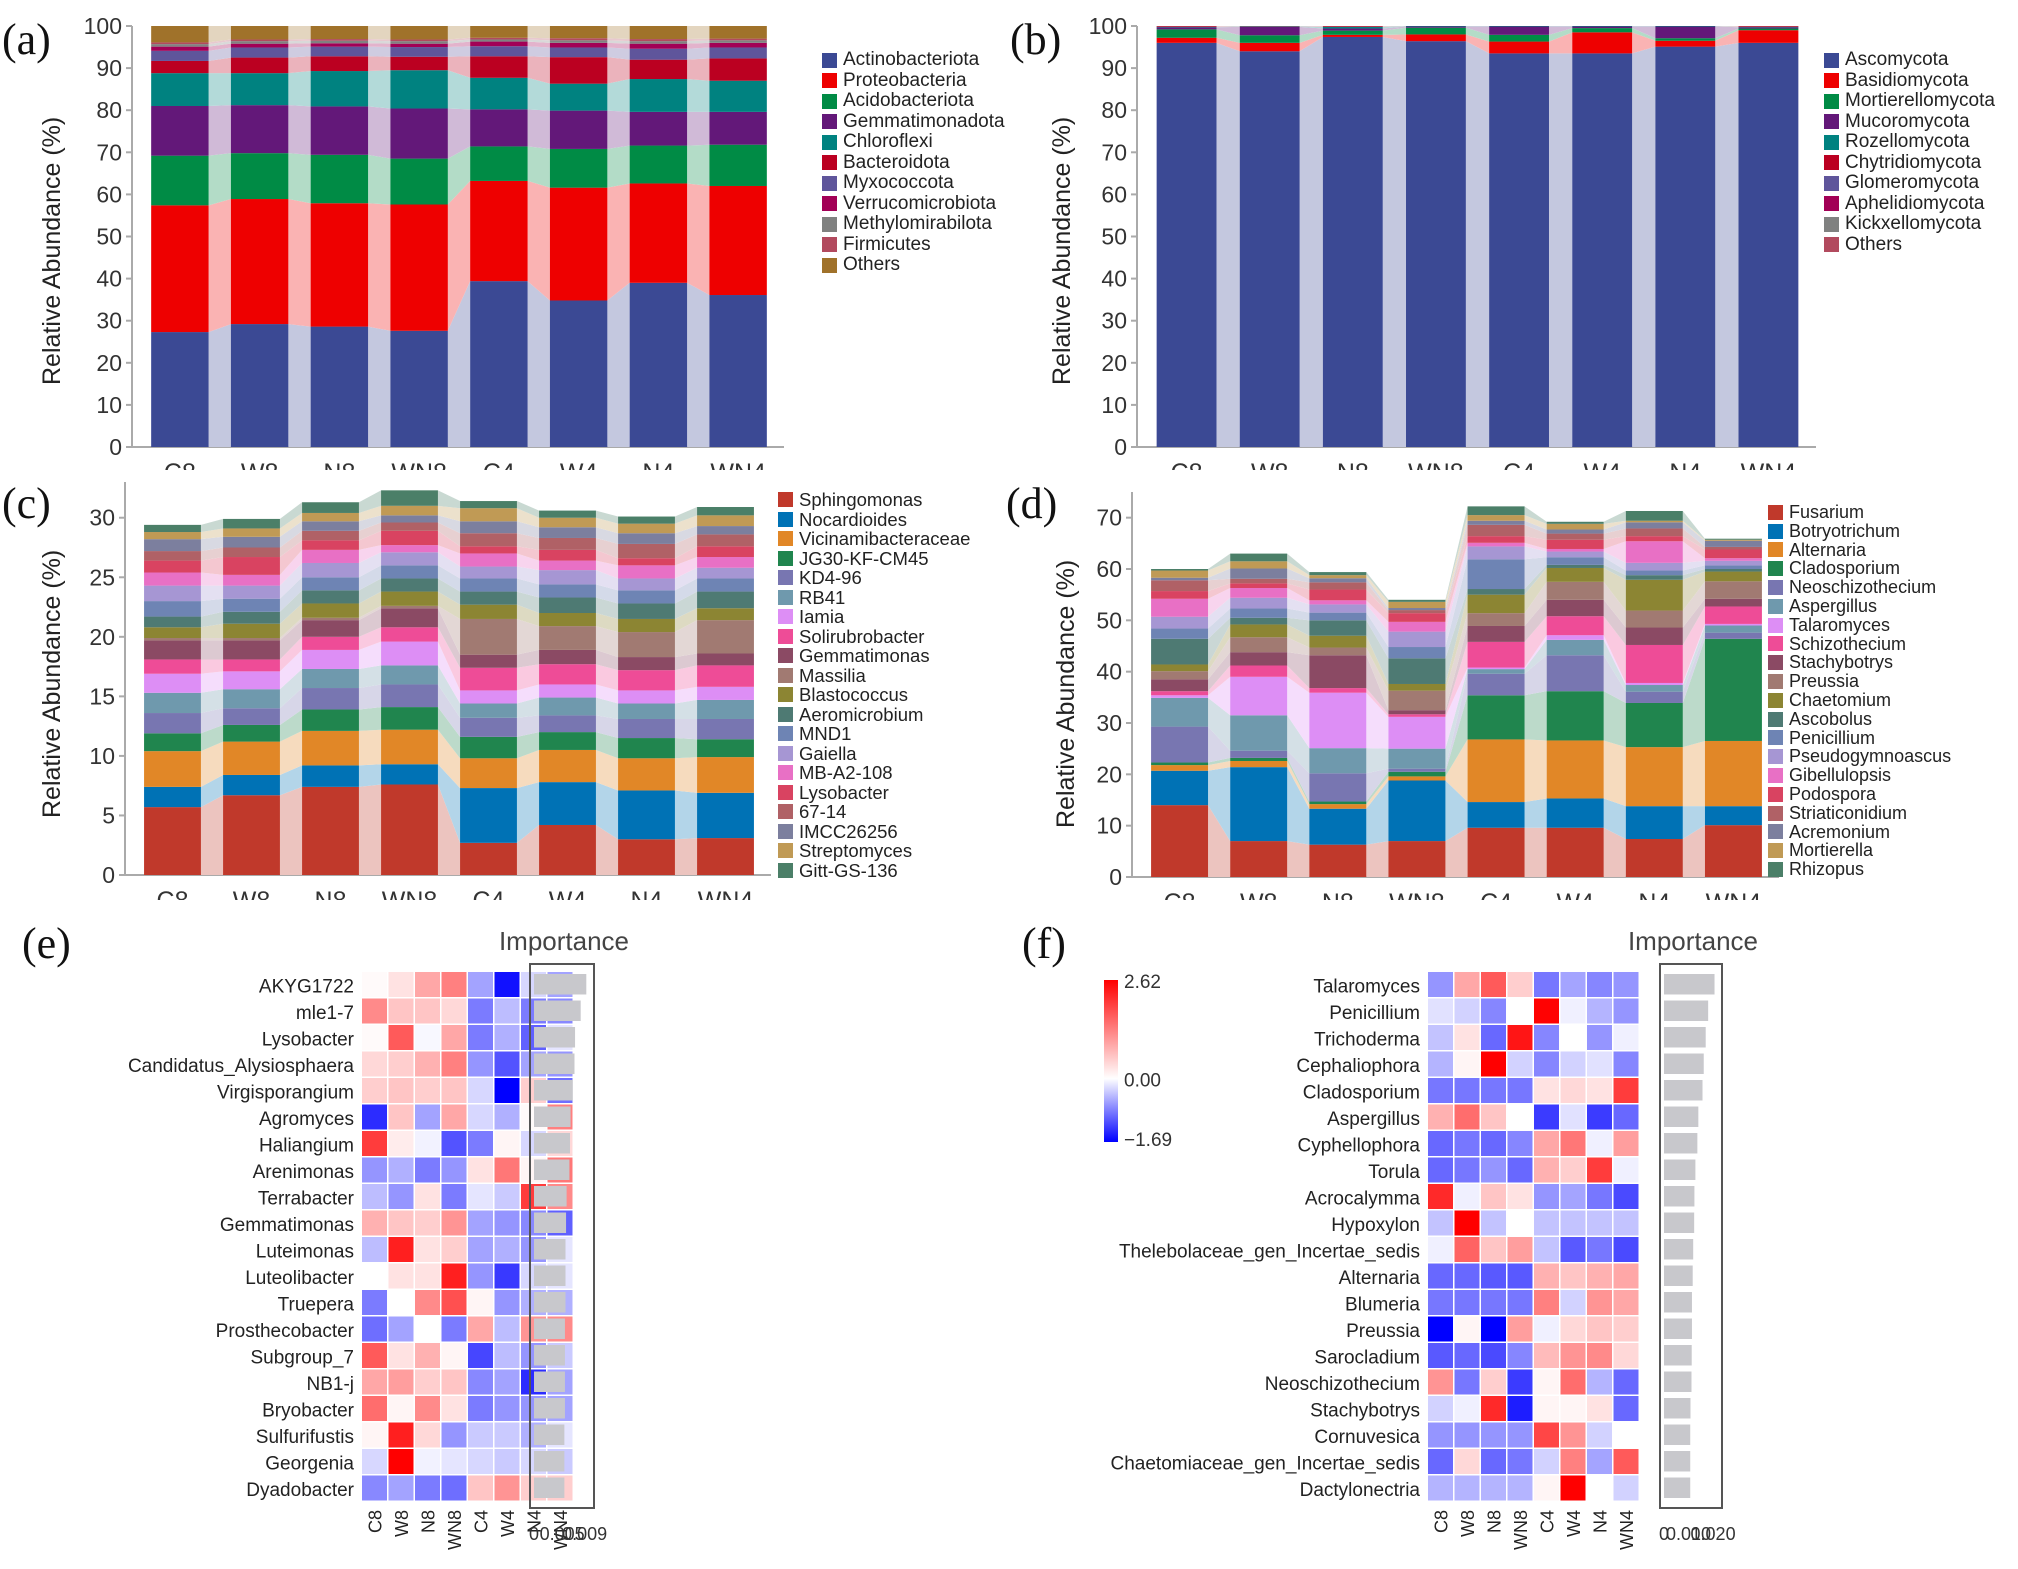  I want to click on heat-cell-bryobacter-c4, so click(480, 1408).